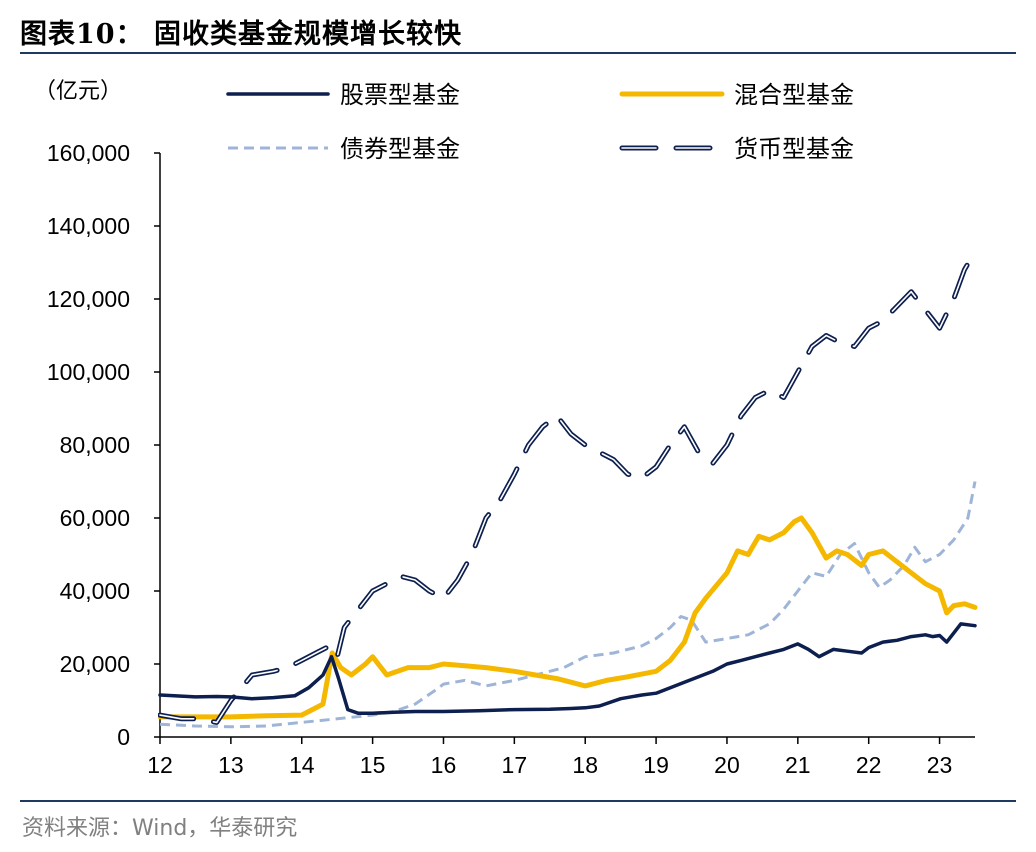 The height and width of the screenshot is (852, 1036). I want to click on footer-divider, so click(518, 801).